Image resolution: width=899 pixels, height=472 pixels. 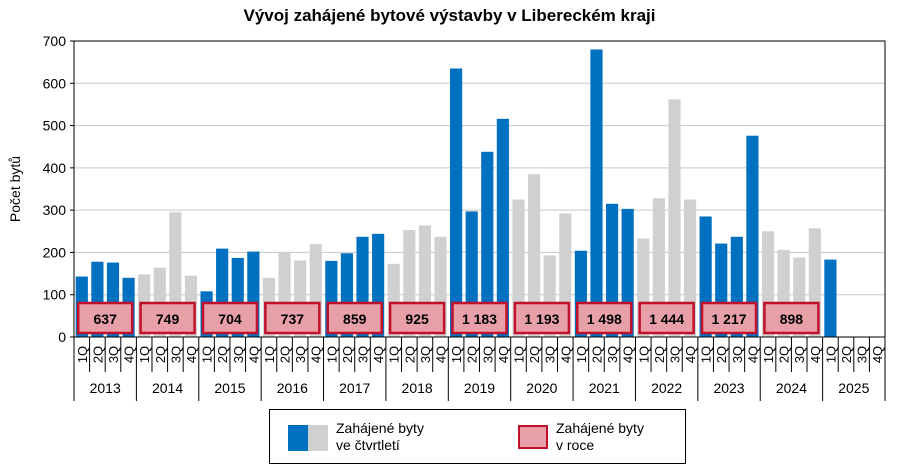 I want to click on y-tick-label: 200, so click(x=55, y=252).